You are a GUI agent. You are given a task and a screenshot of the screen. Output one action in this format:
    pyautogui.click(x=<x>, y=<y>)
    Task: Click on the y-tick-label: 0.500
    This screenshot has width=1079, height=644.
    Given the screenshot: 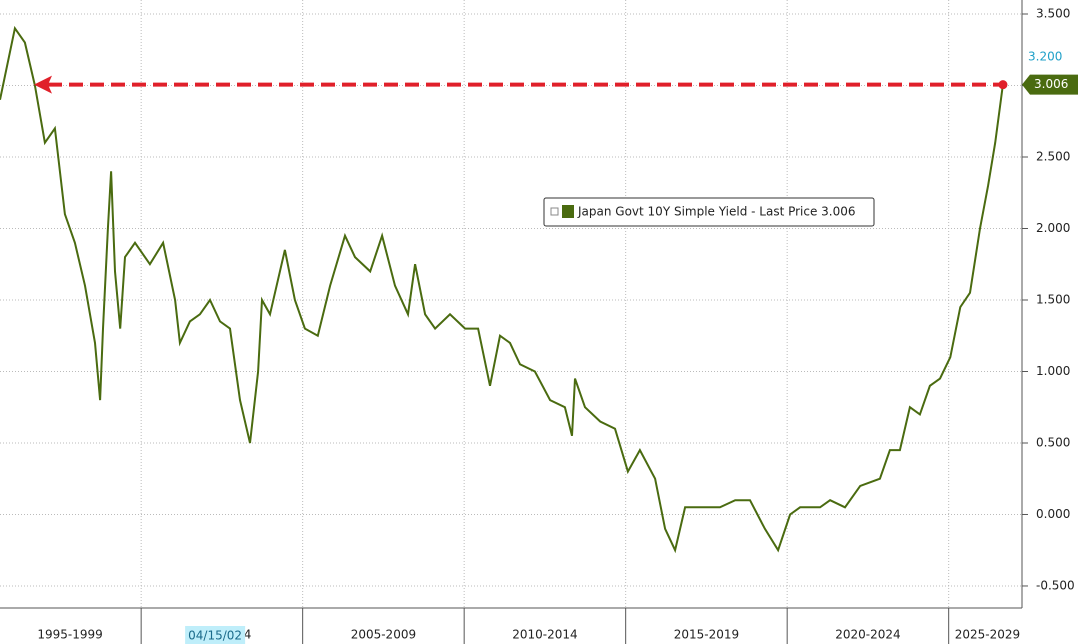 What is the action you would take?
    pyautogui.click(x=1053, y=442)
    